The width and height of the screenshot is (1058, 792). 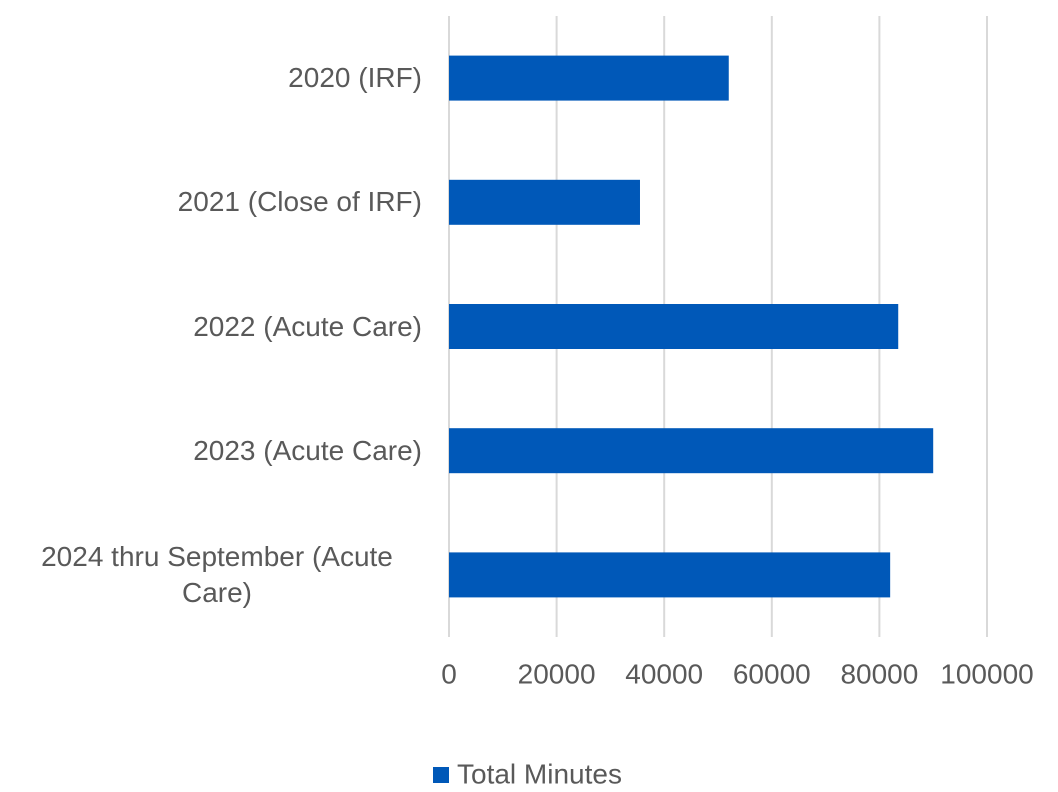 I want to click on x-tick-label: 100000, so click(x=986, y=673).